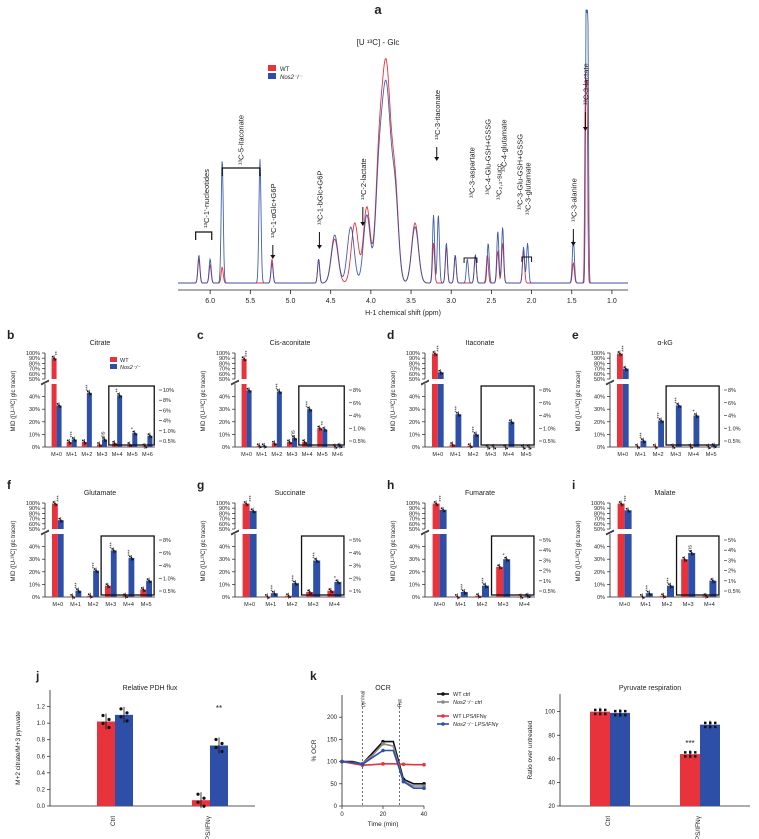  What do you see at coordinates (461, 695) in the screenshot?
I see `legend-label: WT ctrl` at bounding box center [461, 695].